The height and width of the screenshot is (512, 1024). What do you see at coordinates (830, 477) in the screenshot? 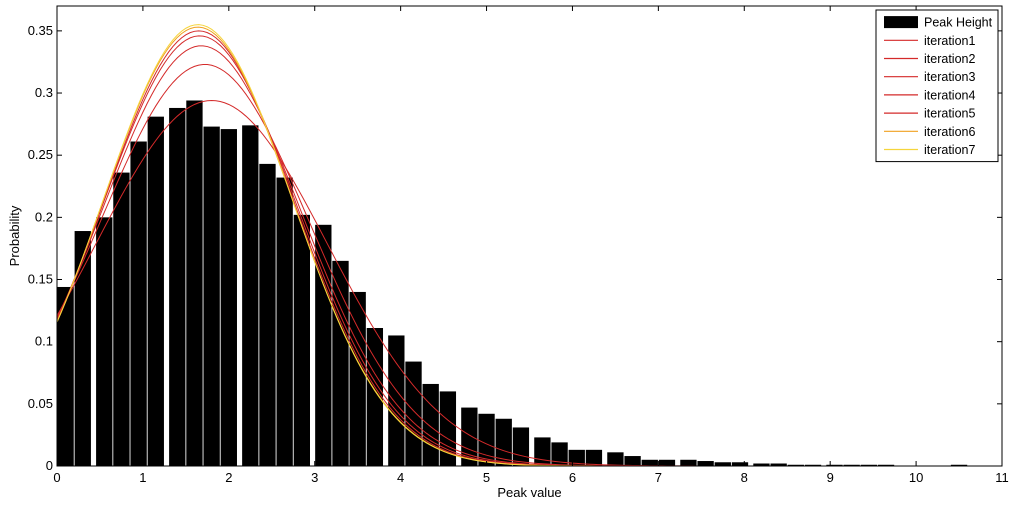
I see `x-tick-label: 9` at bounding box center [830, 477].